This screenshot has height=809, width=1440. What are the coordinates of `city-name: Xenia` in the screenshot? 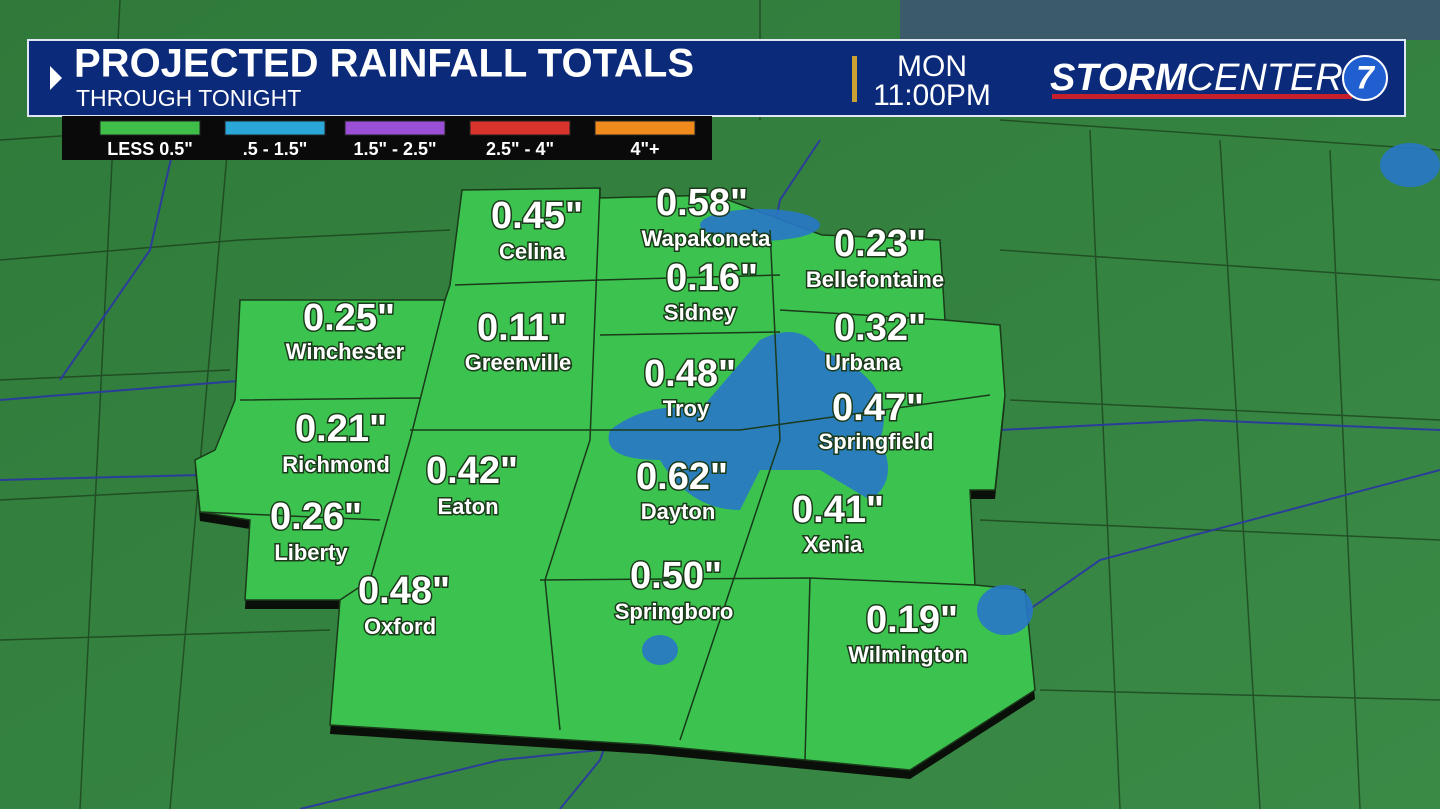 It's located at (833, 544).